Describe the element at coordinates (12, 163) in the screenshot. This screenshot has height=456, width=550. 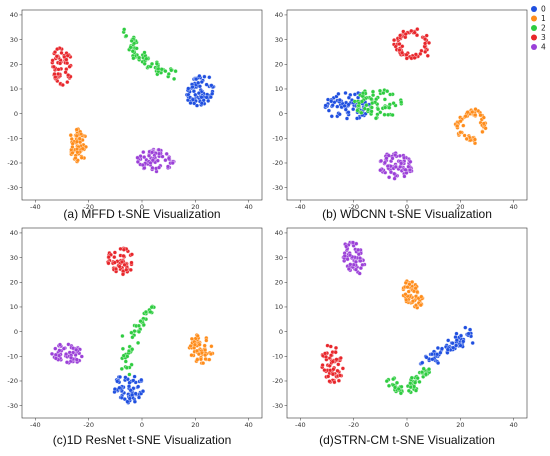
I see `y-tick-label: -20` at that location.